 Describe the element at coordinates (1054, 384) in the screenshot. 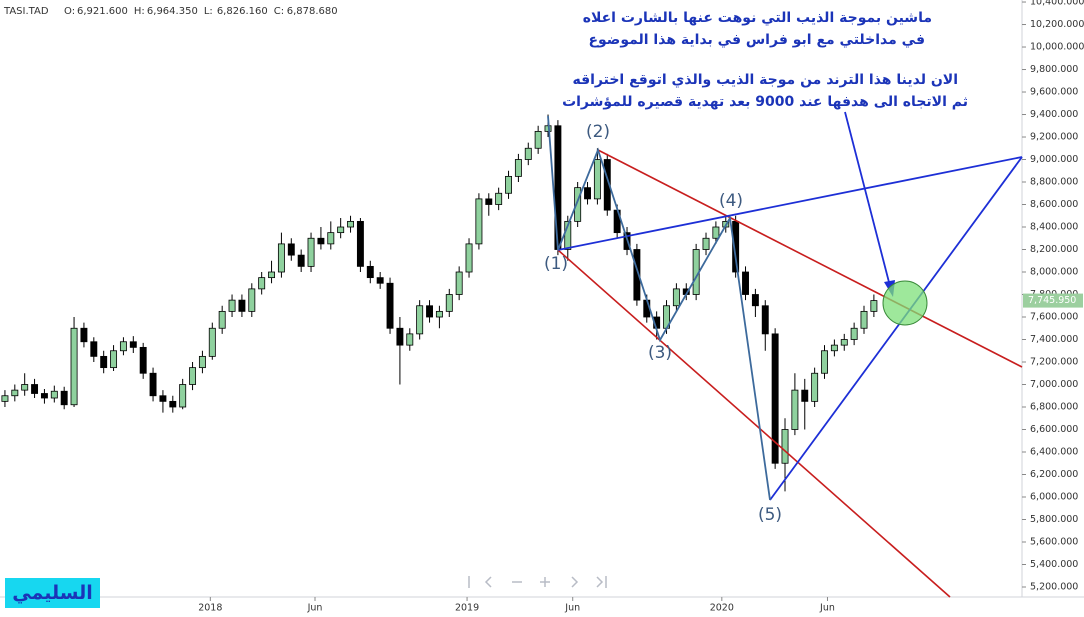

I see `y-tick-label: 7,000.000` at that location.